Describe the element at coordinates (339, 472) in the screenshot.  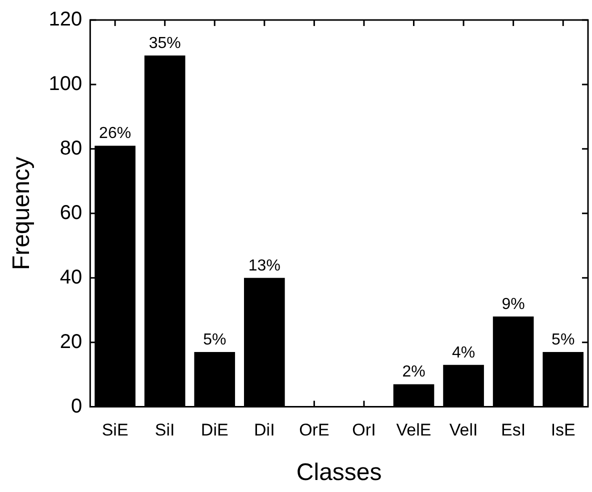
I see `x-axis-title: Classes` at that location.